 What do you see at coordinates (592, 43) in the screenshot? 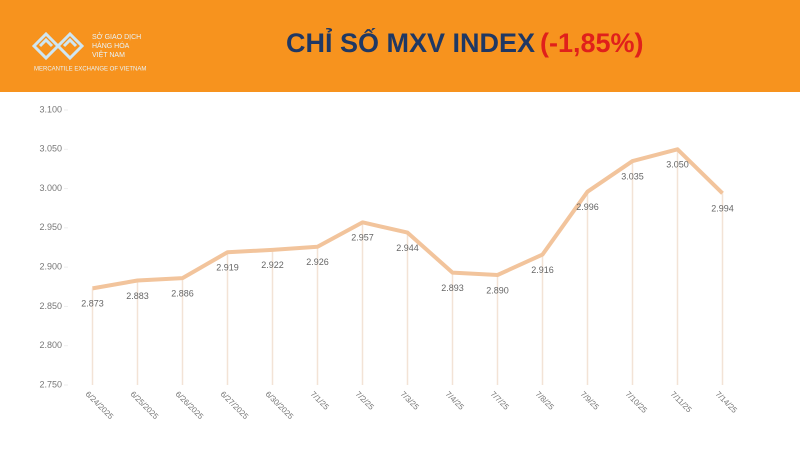
I see `title-change: (-1,85%)` at bounding box center [592, 43].